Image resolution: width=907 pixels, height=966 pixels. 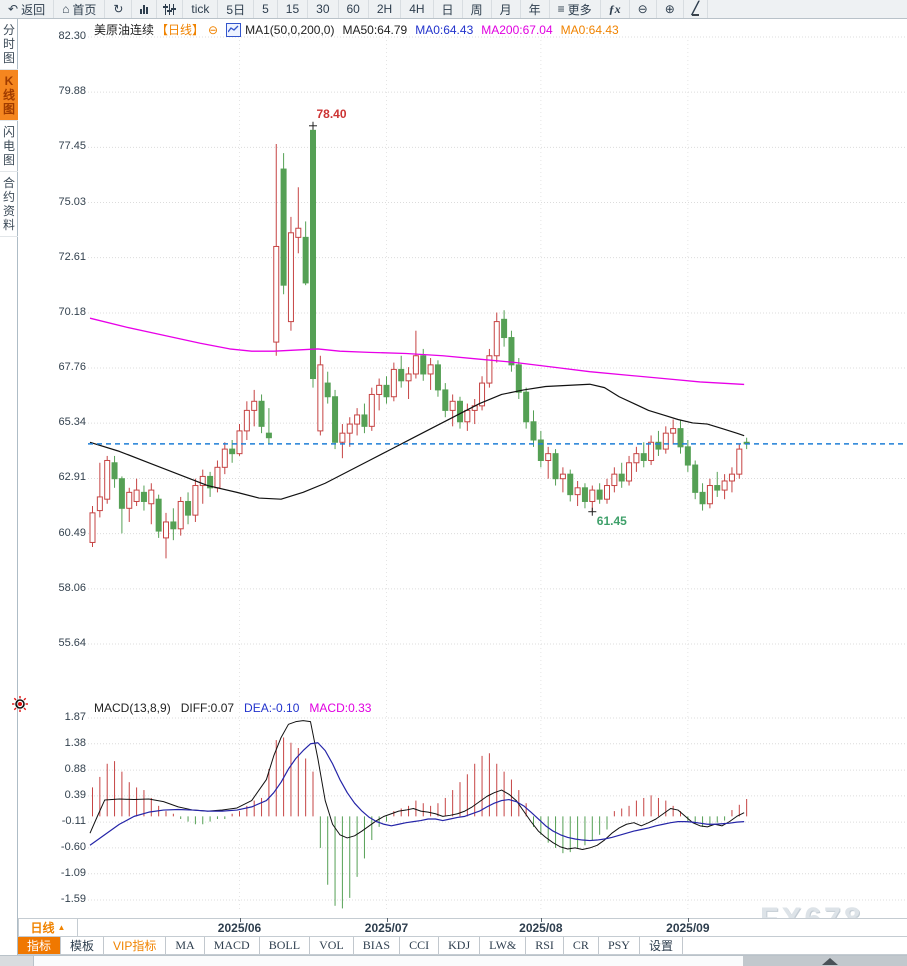 I want to click on month-label: 2025/06, so click(x=239, y=928).